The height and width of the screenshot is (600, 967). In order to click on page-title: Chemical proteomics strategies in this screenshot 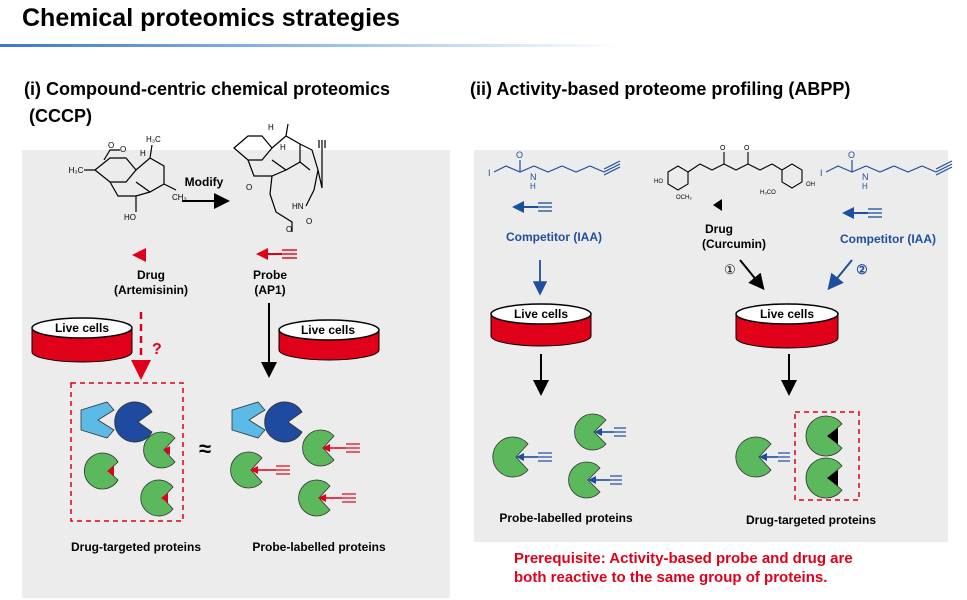, I will do `click(211, 18)`.